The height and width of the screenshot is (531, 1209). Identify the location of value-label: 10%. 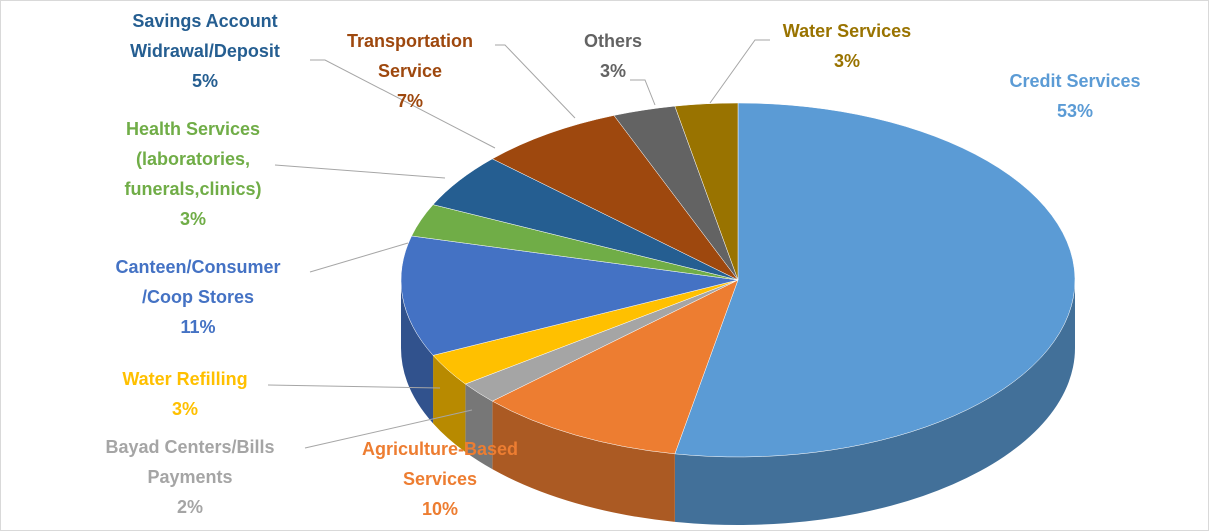
(440, 509).